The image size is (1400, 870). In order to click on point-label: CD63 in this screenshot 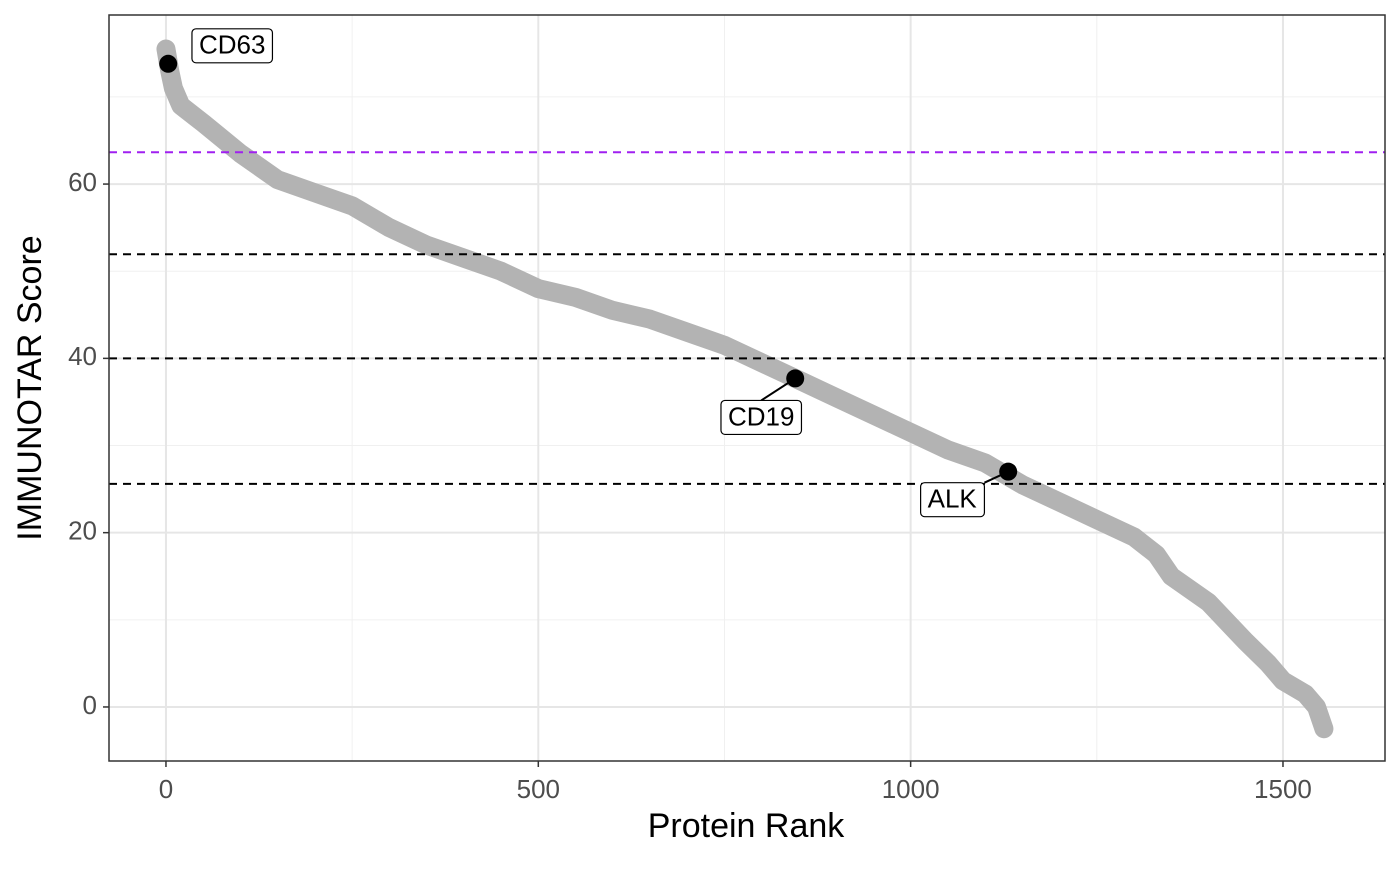, I will do `click(232, 45)`.